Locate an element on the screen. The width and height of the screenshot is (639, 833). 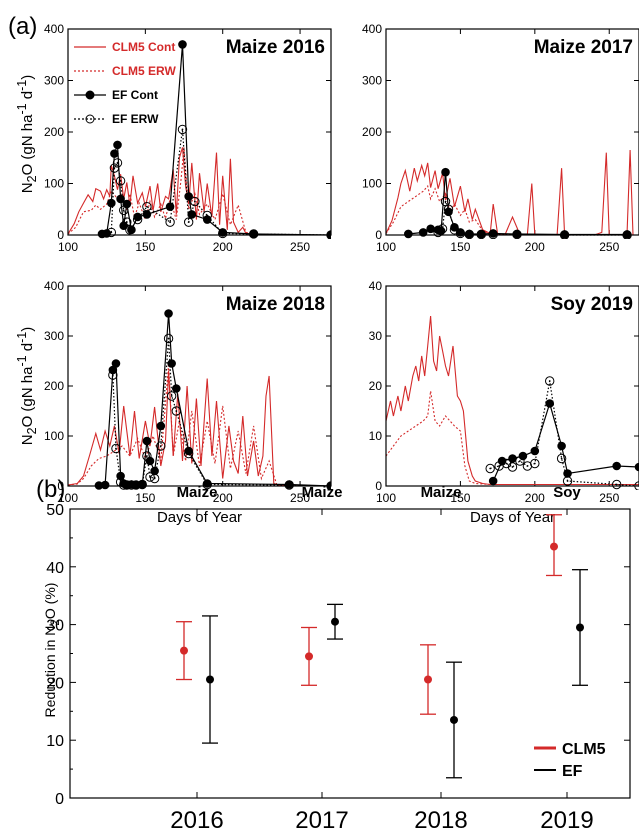
panel-b-label: (b) is located at coordinates (50, 489).